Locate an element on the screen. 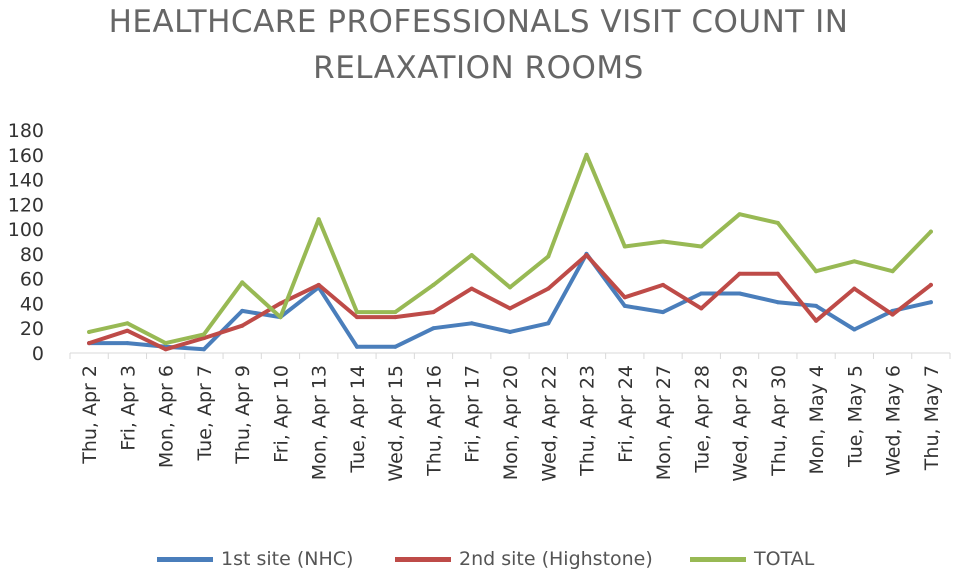  x-tick-label: Fri, Apr 3 is located at coordinates (128, 408).